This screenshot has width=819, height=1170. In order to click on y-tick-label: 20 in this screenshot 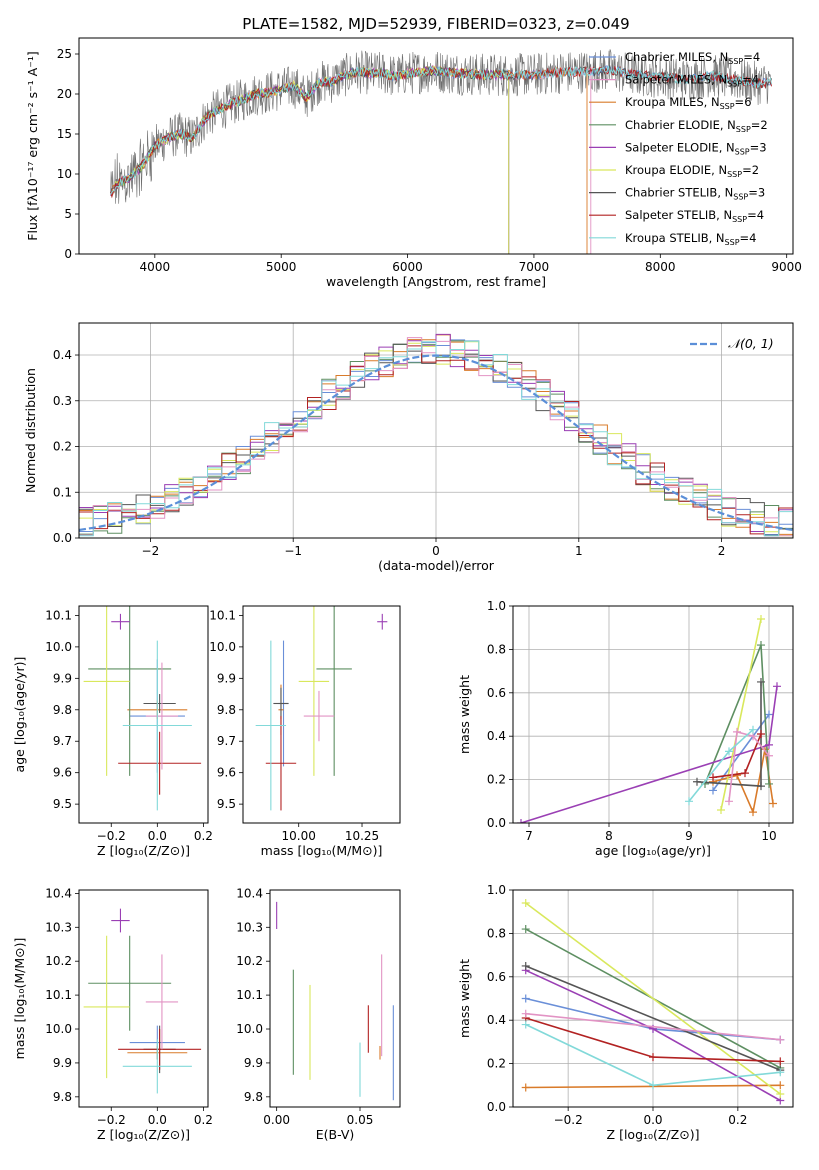, I will do `click(64, 94)`.